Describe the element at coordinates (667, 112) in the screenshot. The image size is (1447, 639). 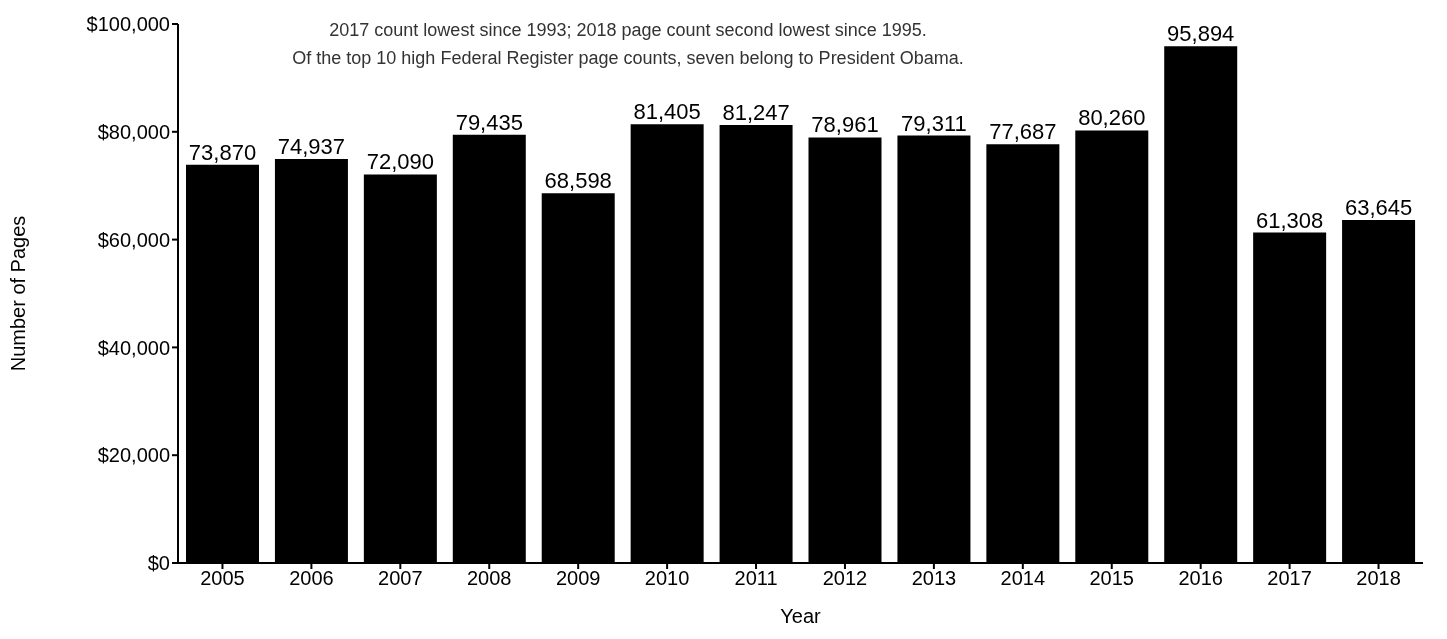
I see `data-label: 81,405` at that location.